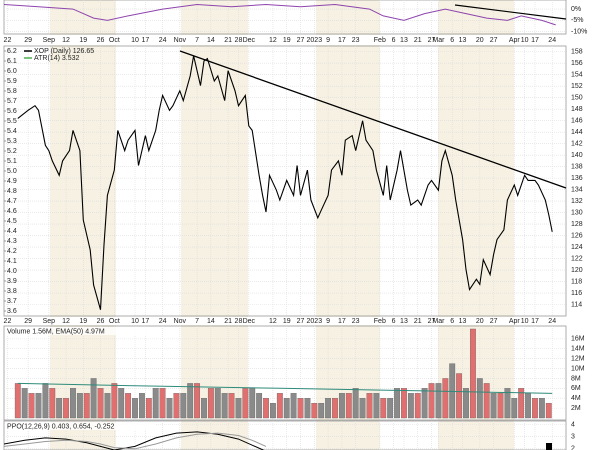  I want to click on y-tick-label: 16M, so click(578, 339).